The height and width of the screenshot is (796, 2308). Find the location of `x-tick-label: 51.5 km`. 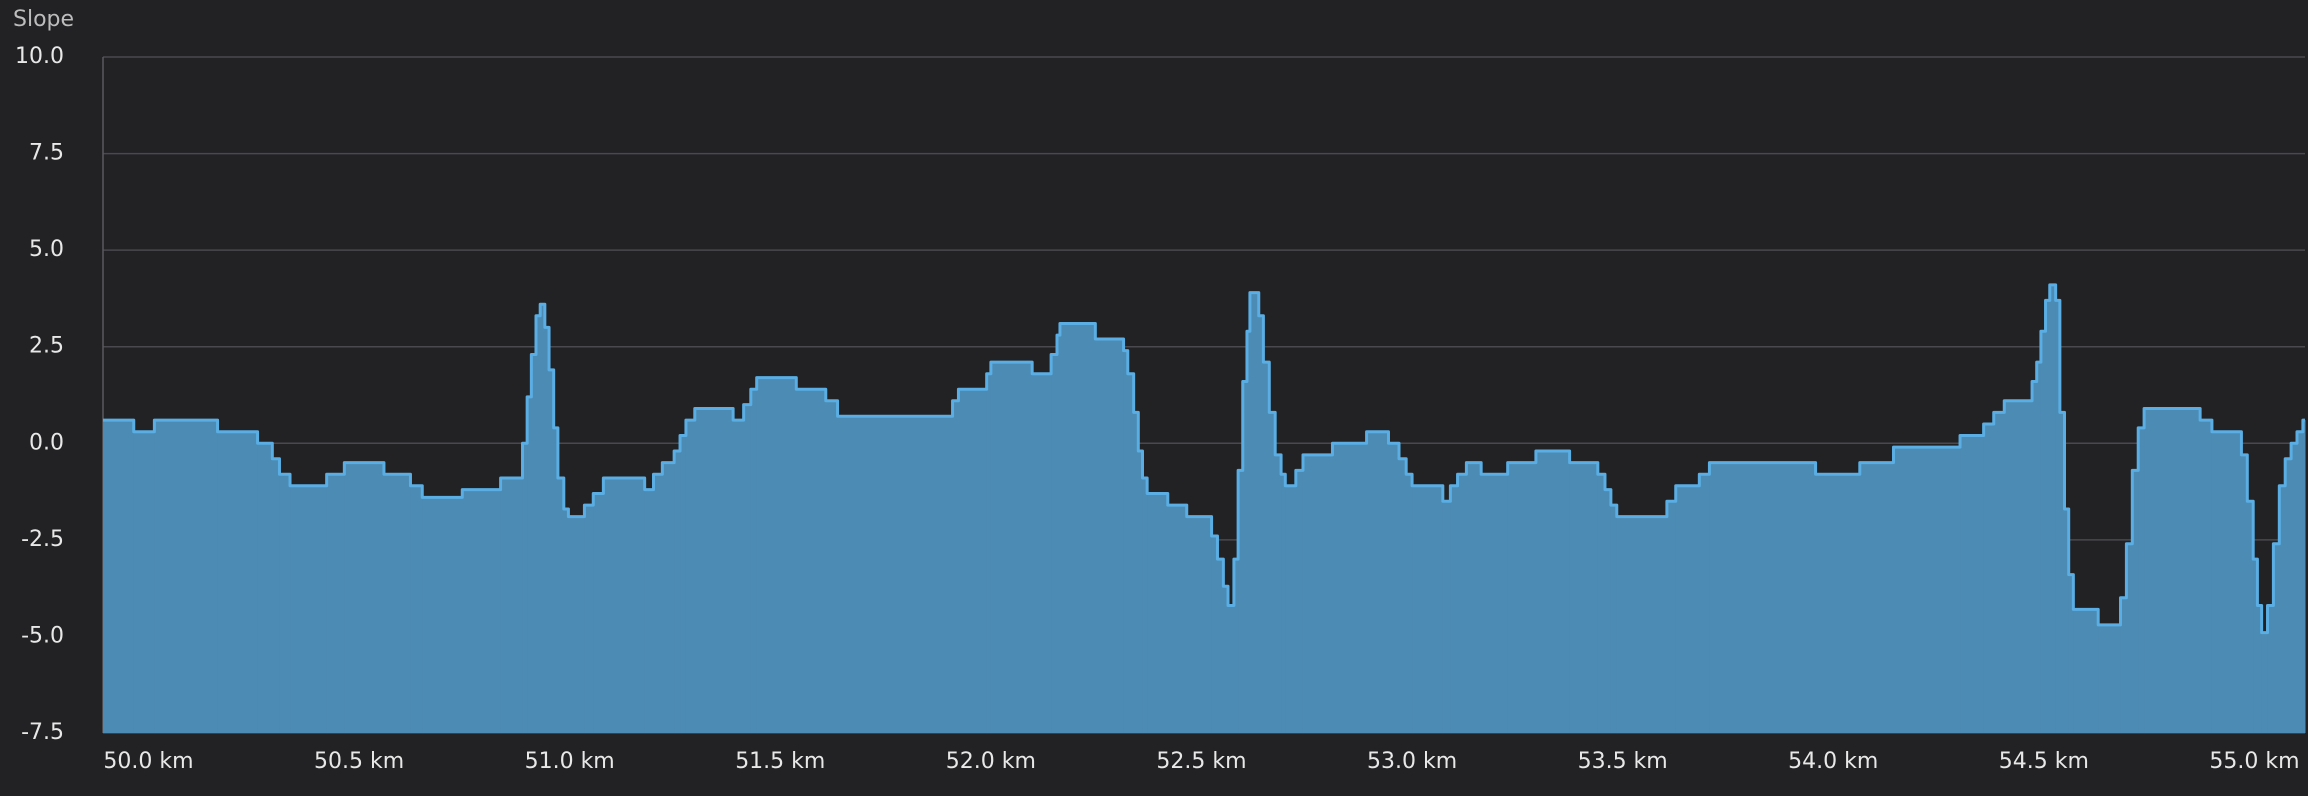

x-tick-label: 51.5 km is located at coordinates (780, 761).